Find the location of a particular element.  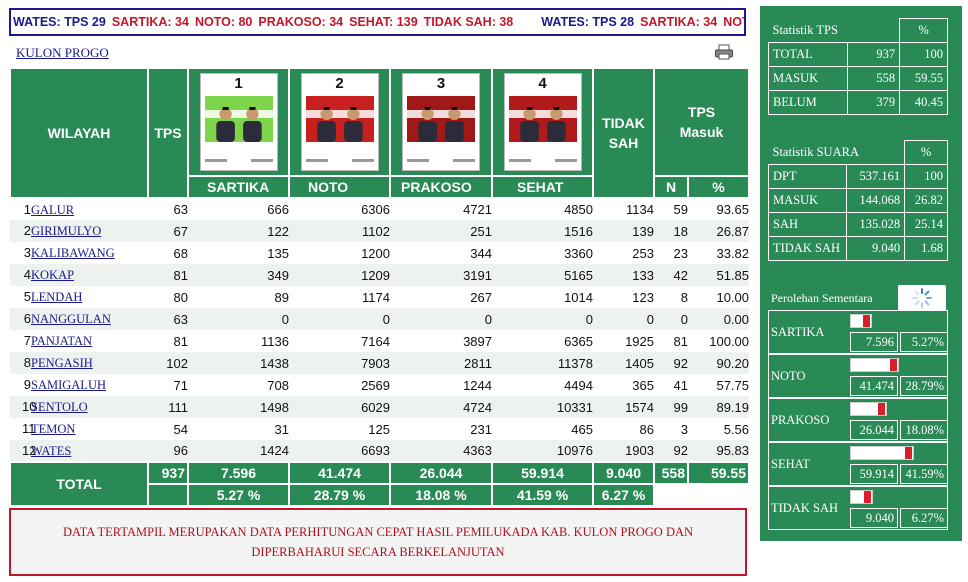

cell-wilayah: 4KOKAP is located at coordinates (79, 275).